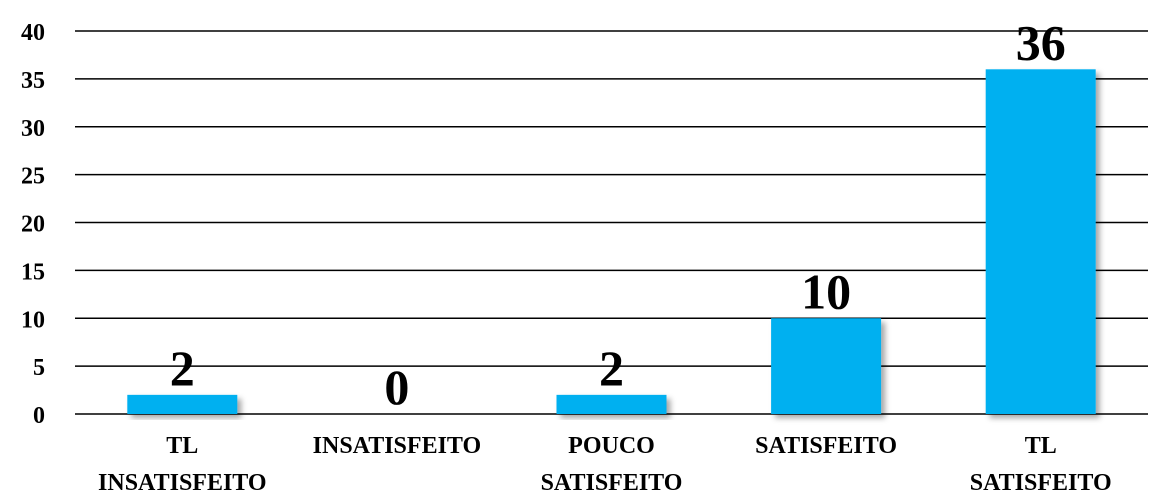 The width and height of the screenshot is (1165, 493). Describe the element at coordinates (33, 177) in the screenshot. I see `y-tick-label: 25` at that location.